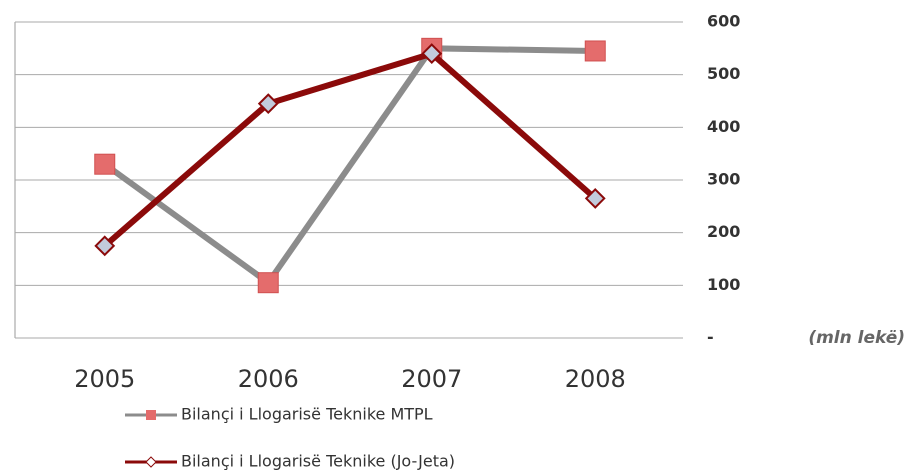 Image resolution: width=908 pixels, height=475 pixels. What do you see at coordinates (318, 461) in the screenshot?
I see `legend-label: Bilançi i Llogarisë Teknike (Jo-Jeta)` at bounding box center [318, 461].